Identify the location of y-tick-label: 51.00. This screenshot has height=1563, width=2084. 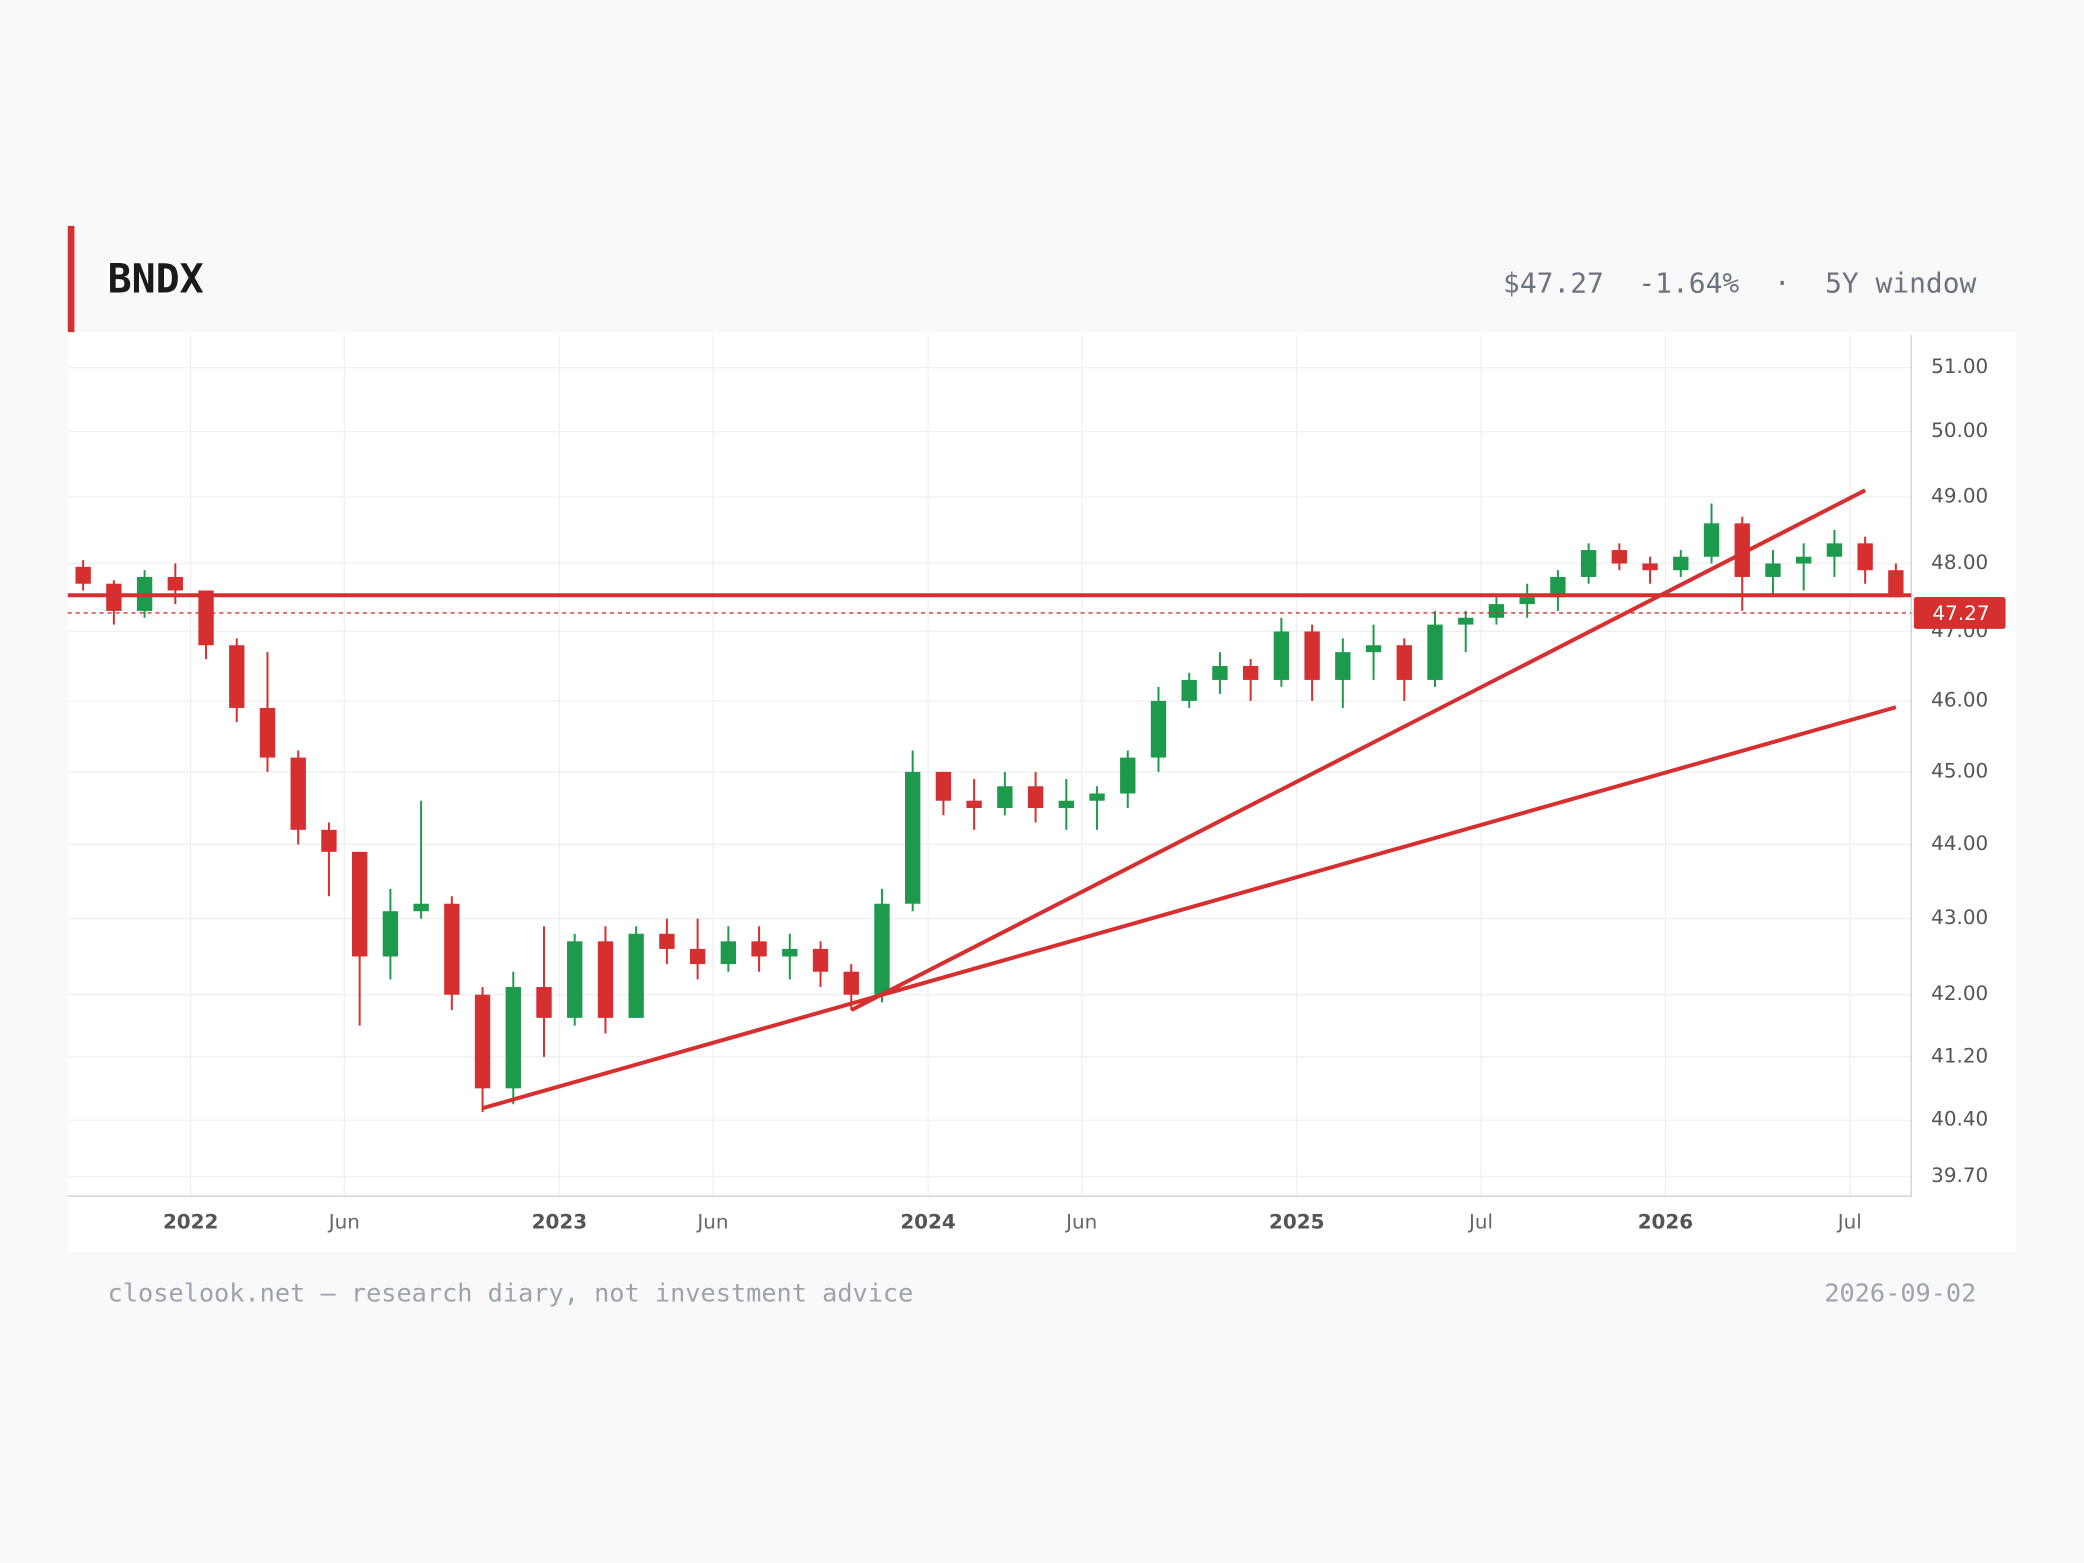
(1959, 366).